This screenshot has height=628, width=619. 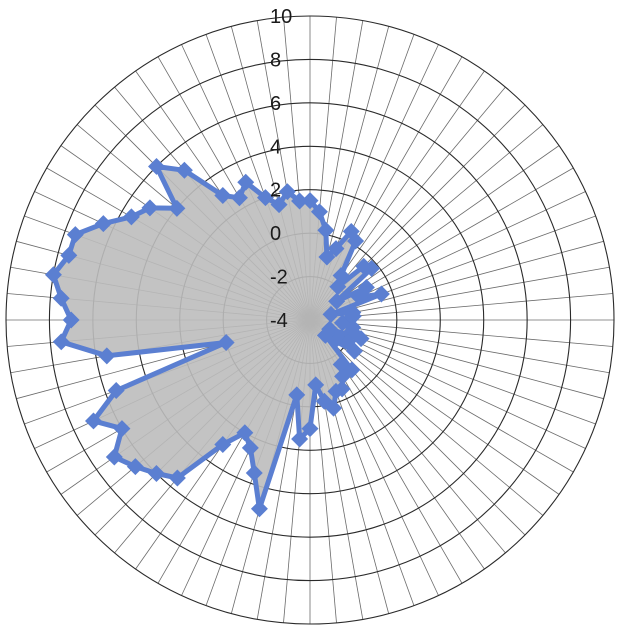 What do you see at coordinates (281, 17) in the screenshot?
I see `radial-tick-label: 10` at bounding box center [281, 17].